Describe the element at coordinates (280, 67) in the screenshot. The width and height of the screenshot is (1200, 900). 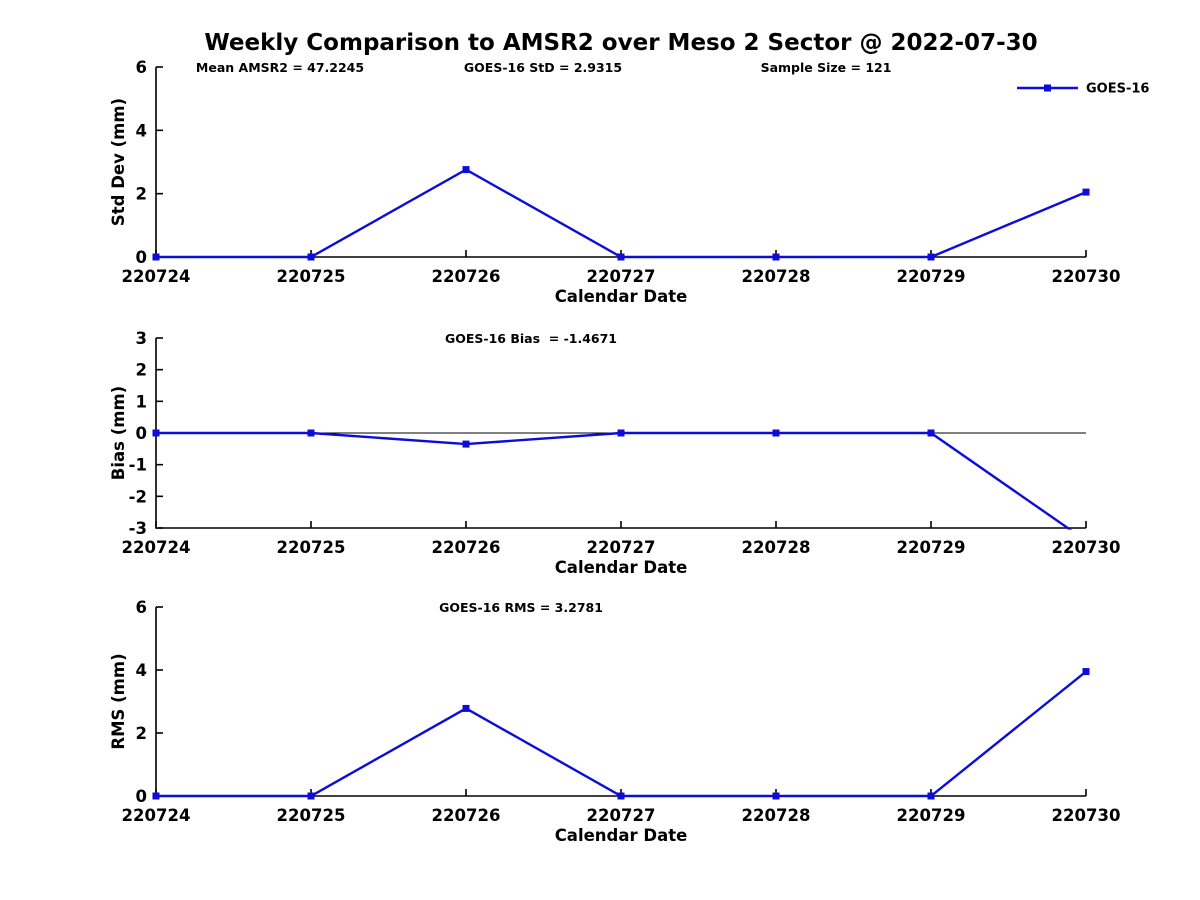
I see `stat-annotation: Mean AMSR2 = 47.2245` at that location.